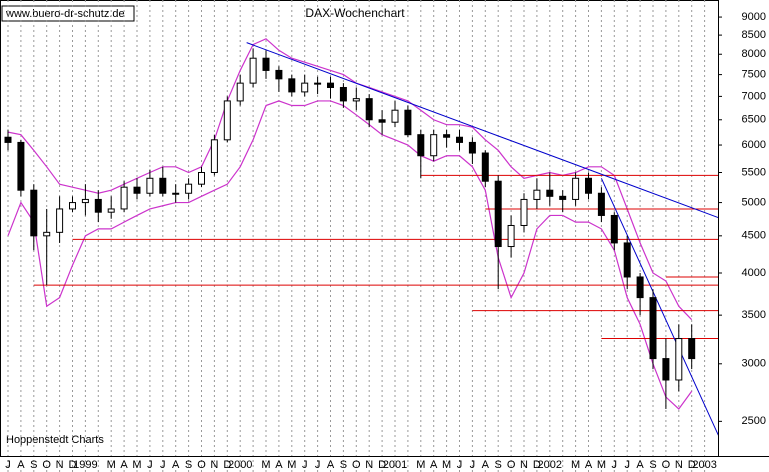 Image resolution: width=769 pixels, height=472 pixels. What do you see at coordinates (240, 465) in the screenshot?
I see `x-tick-label: 2000` at bounding box center [240, 465].